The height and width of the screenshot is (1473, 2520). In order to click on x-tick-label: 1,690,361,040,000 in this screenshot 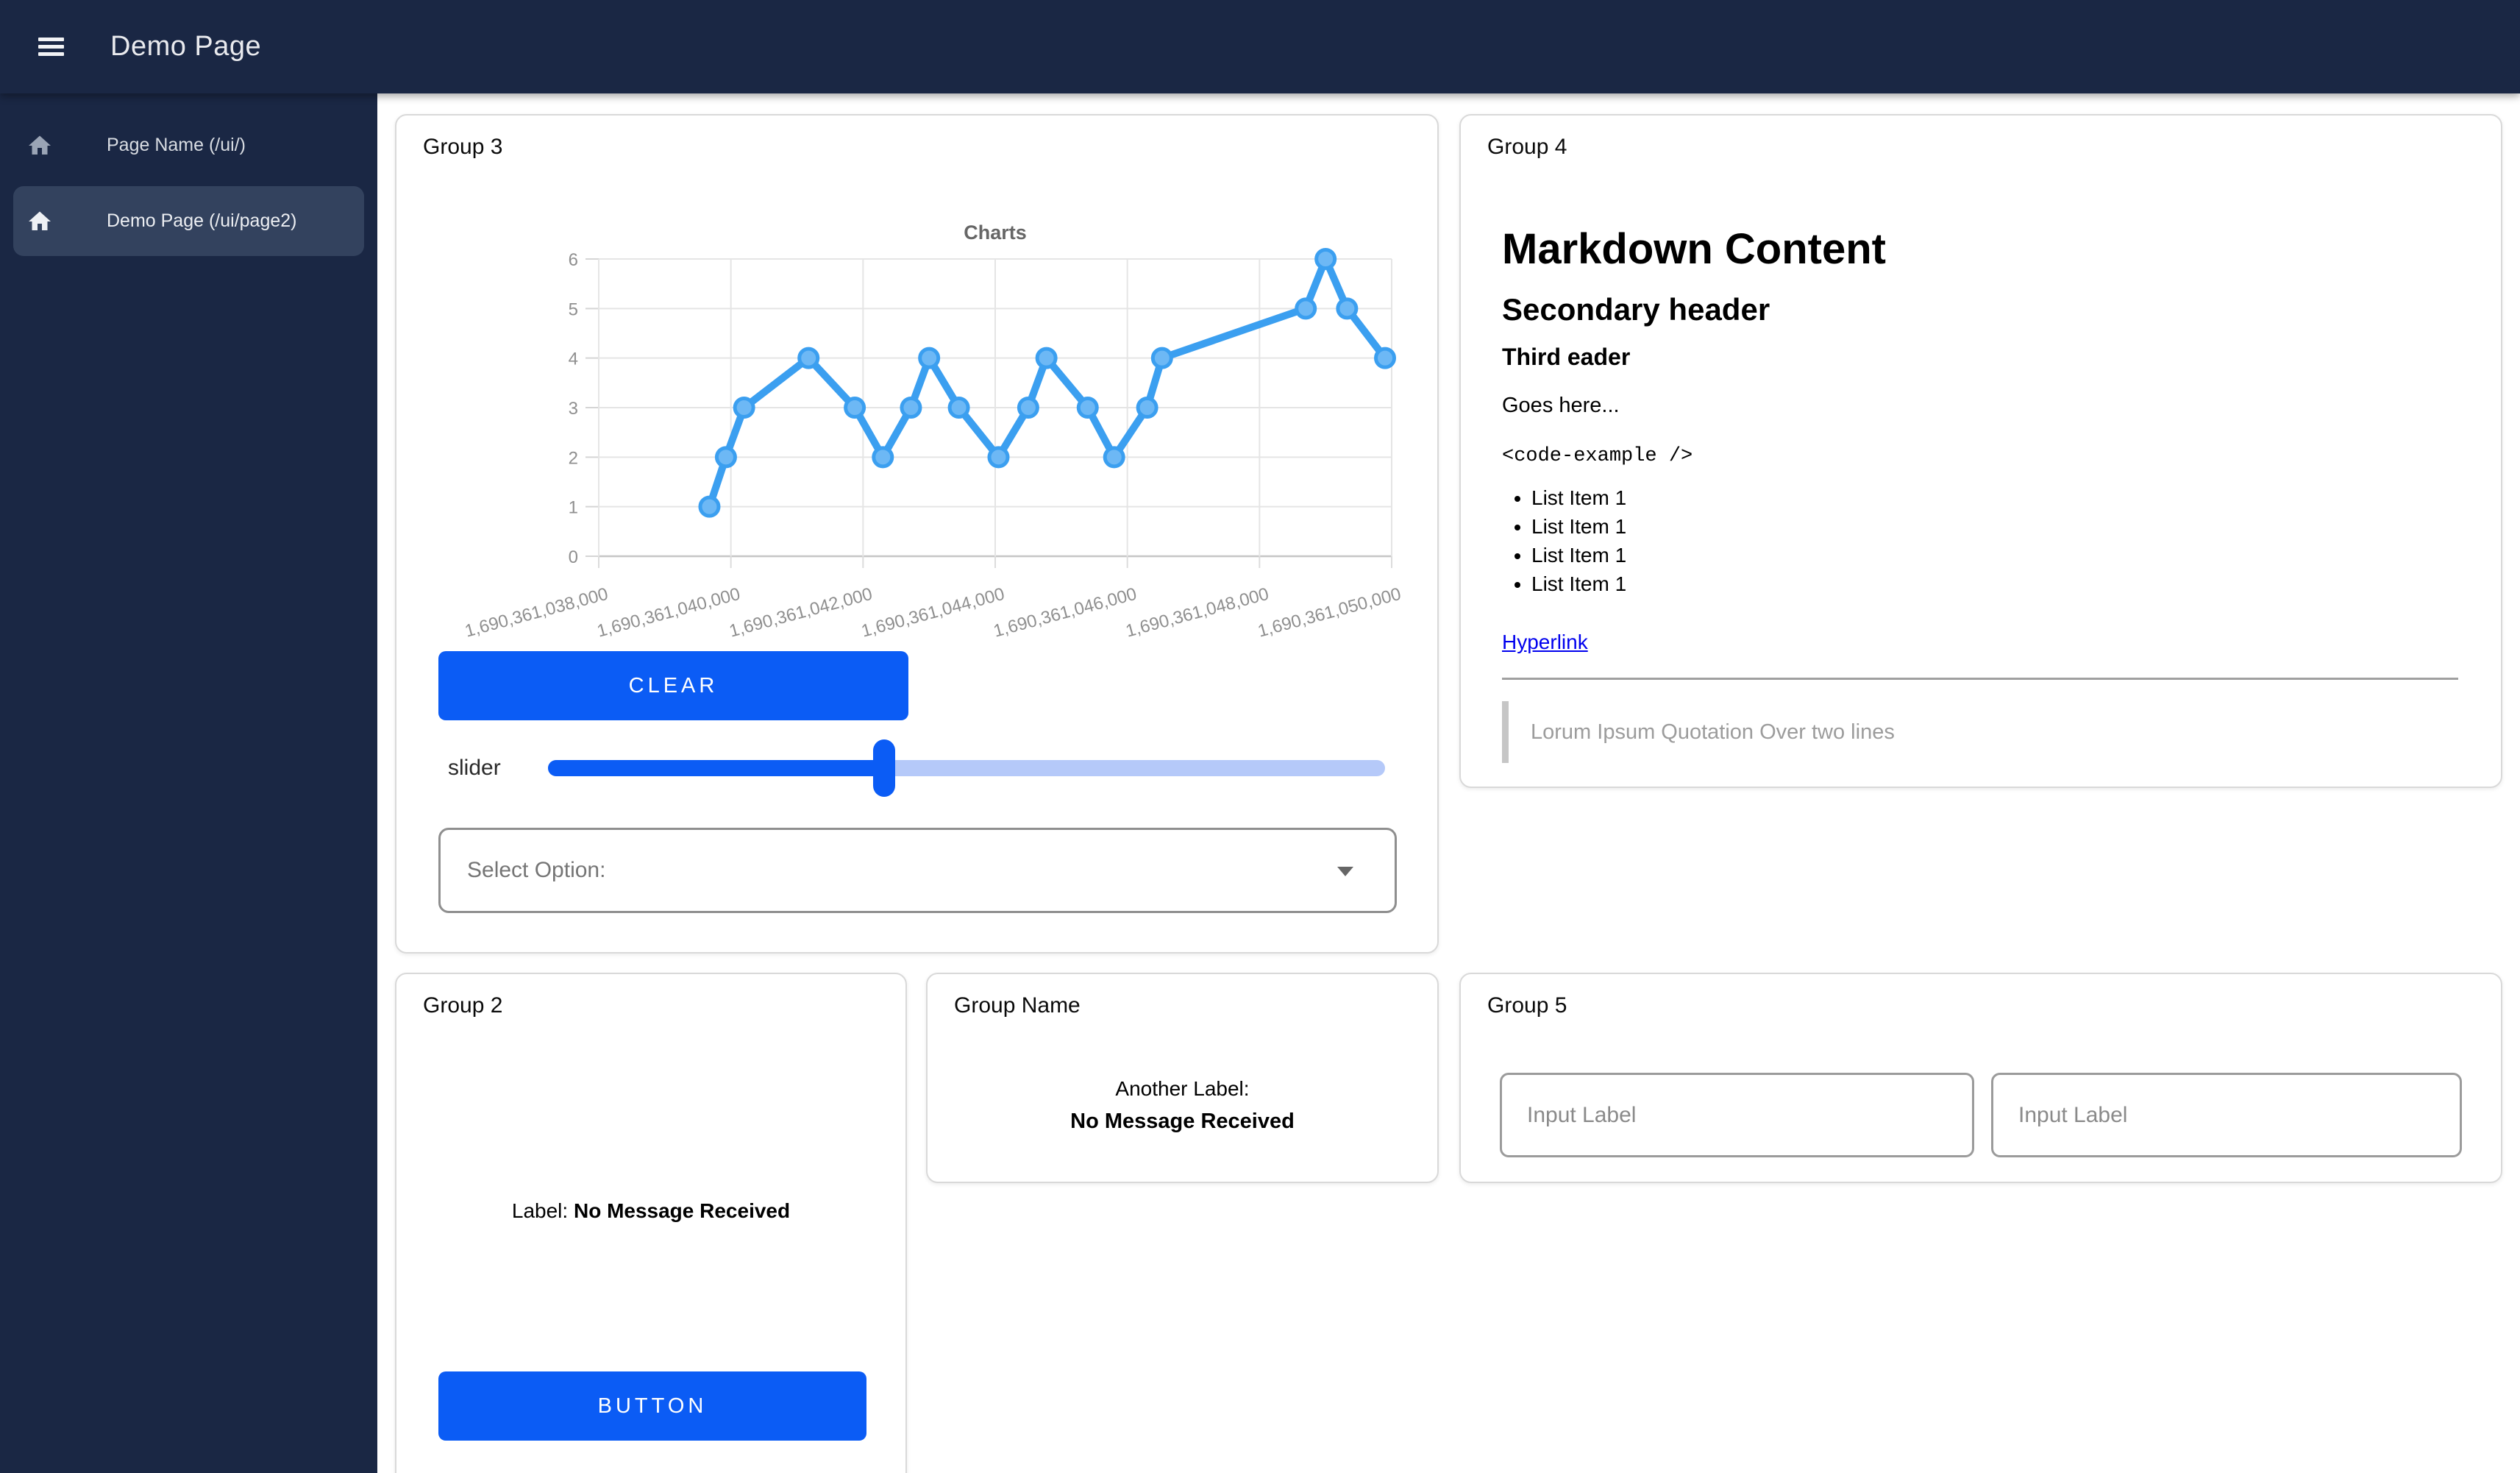, I will do `click(668, 613)`.